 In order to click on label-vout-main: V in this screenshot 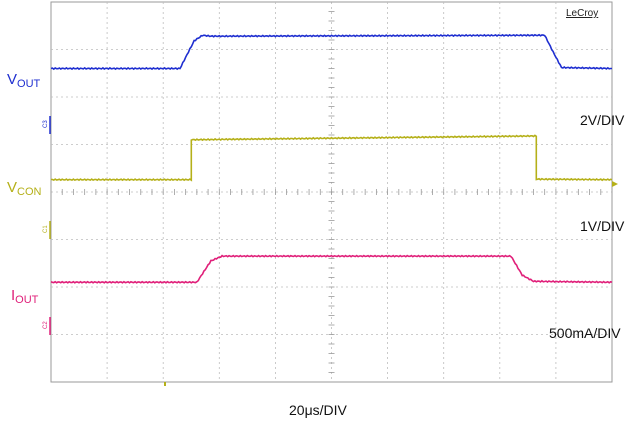, I will do `click(12, 79)`.